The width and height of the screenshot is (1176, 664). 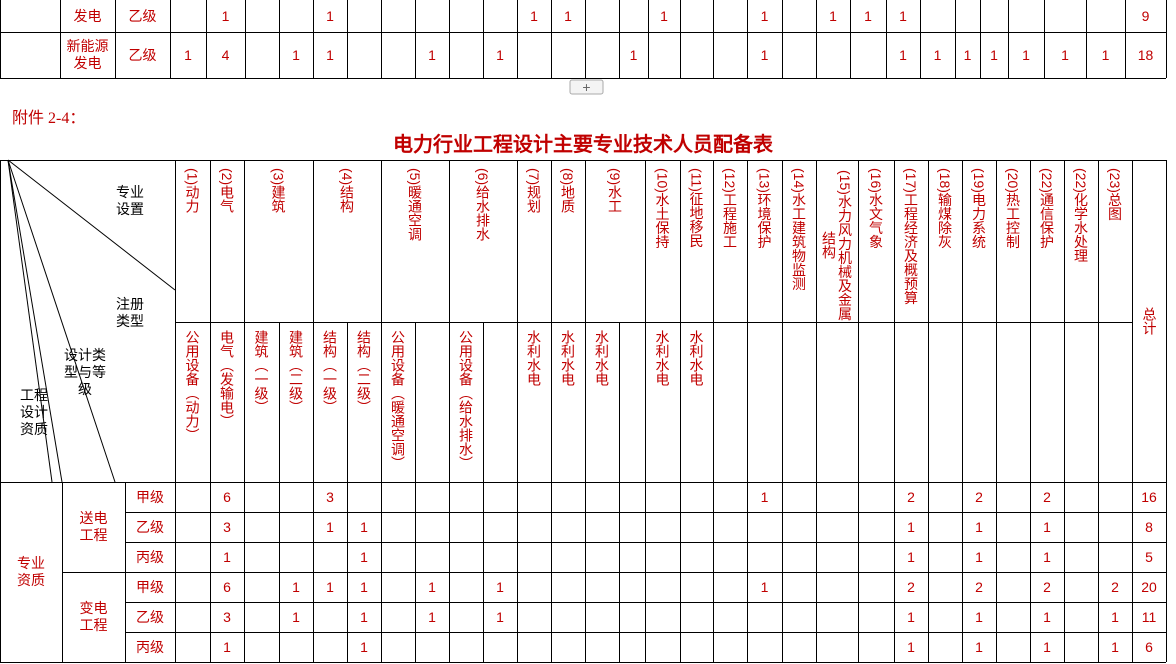 What do you see at coordinates (662, 208) in the screenshot?
I see `specialty-header: (10)水土保持` at bounding box center [662, 208].